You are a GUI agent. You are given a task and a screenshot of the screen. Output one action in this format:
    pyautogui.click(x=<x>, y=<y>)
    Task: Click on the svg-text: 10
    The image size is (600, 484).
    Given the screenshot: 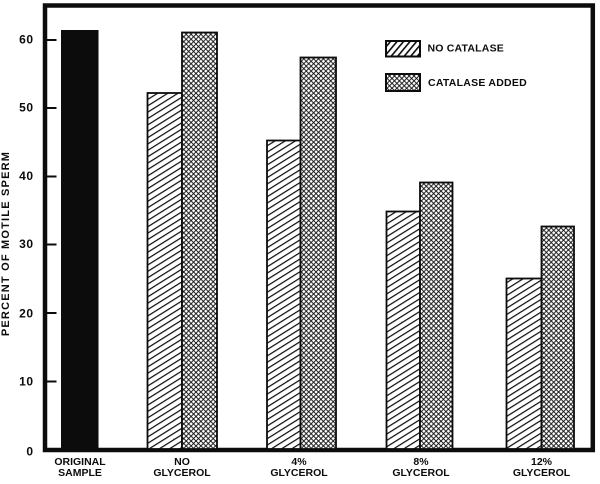 What is the action you would take?
    pyautogui.click(x=26, y=382)
    